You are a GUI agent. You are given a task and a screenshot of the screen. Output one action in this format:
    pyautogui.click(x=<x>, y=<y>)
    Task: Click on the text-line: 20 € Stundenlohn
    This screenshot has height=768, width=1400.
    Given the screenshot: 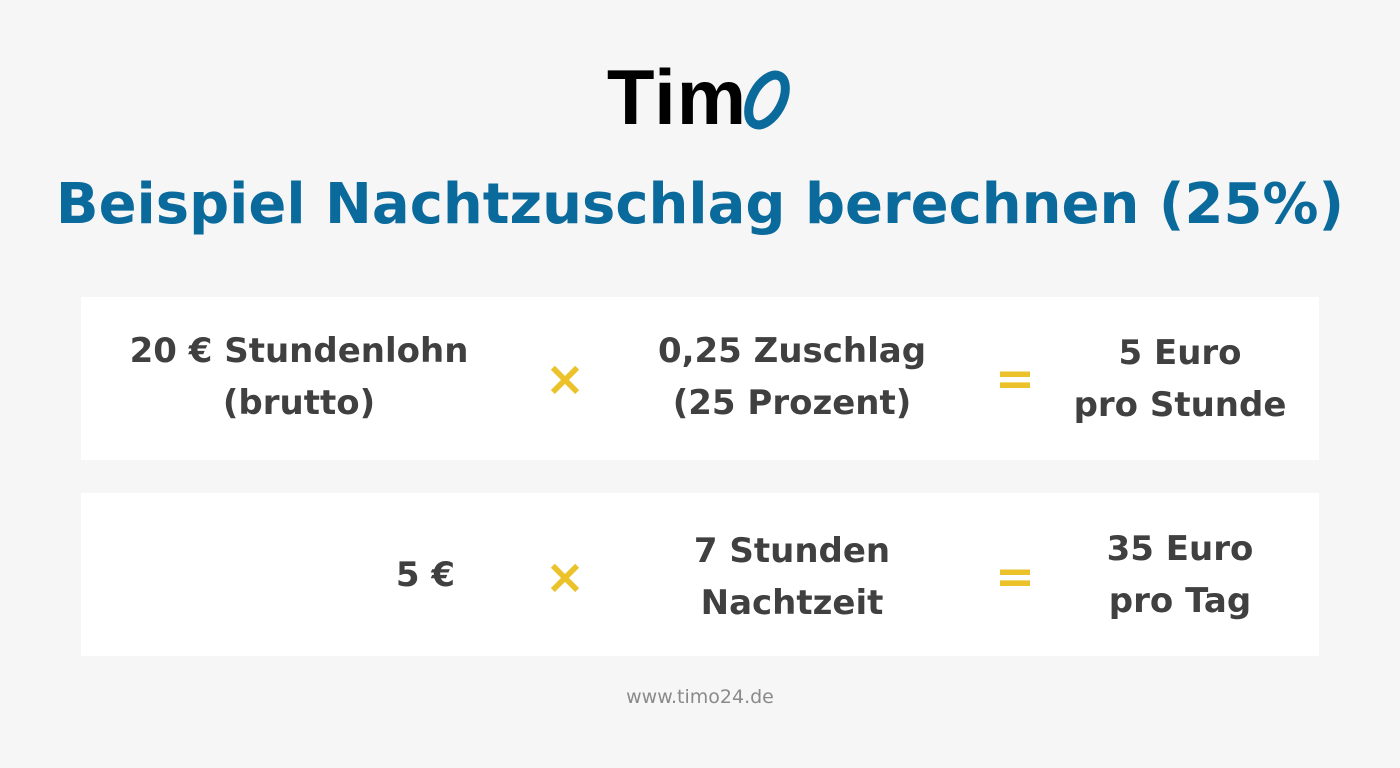 What is the action you would take?
    pyautogui.click(x=299, y=351)
    